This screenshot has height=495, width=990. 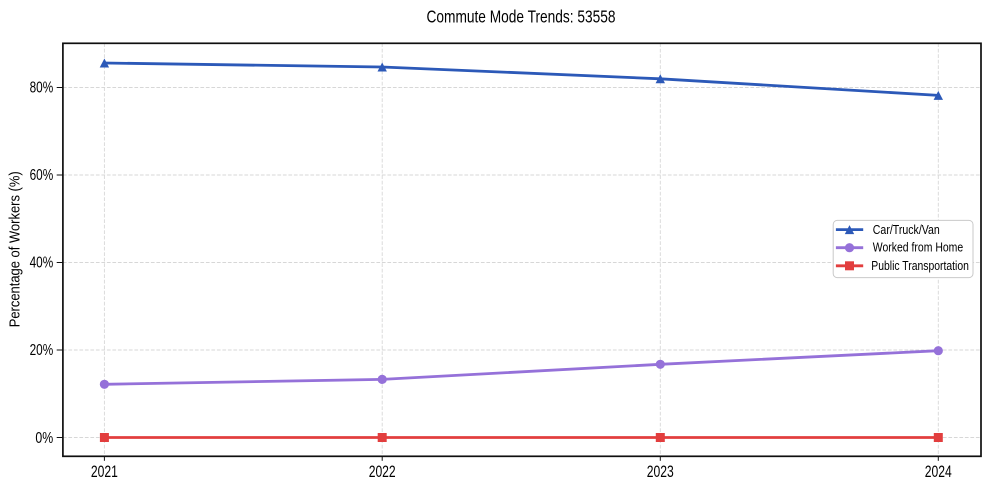 What do you see at coordinates (918, 246) in the screenshot?
I see `svg-text: Worked from Home` at bounding box center [918, 246].